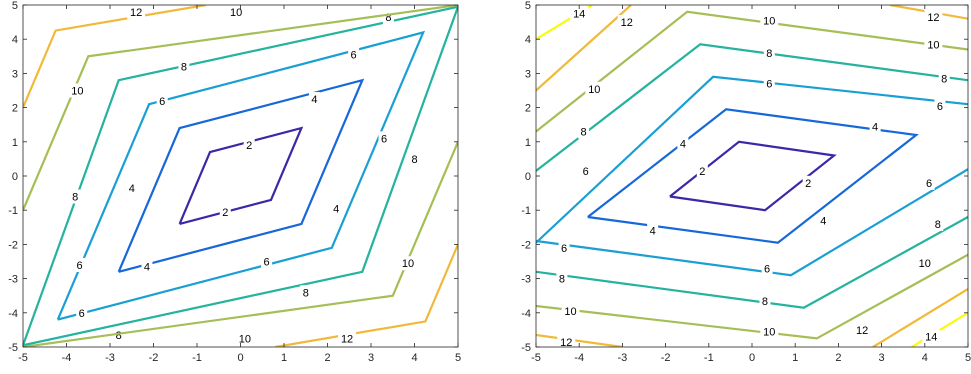  I want to click on contour-line-8-seg2, so click(752, 262).